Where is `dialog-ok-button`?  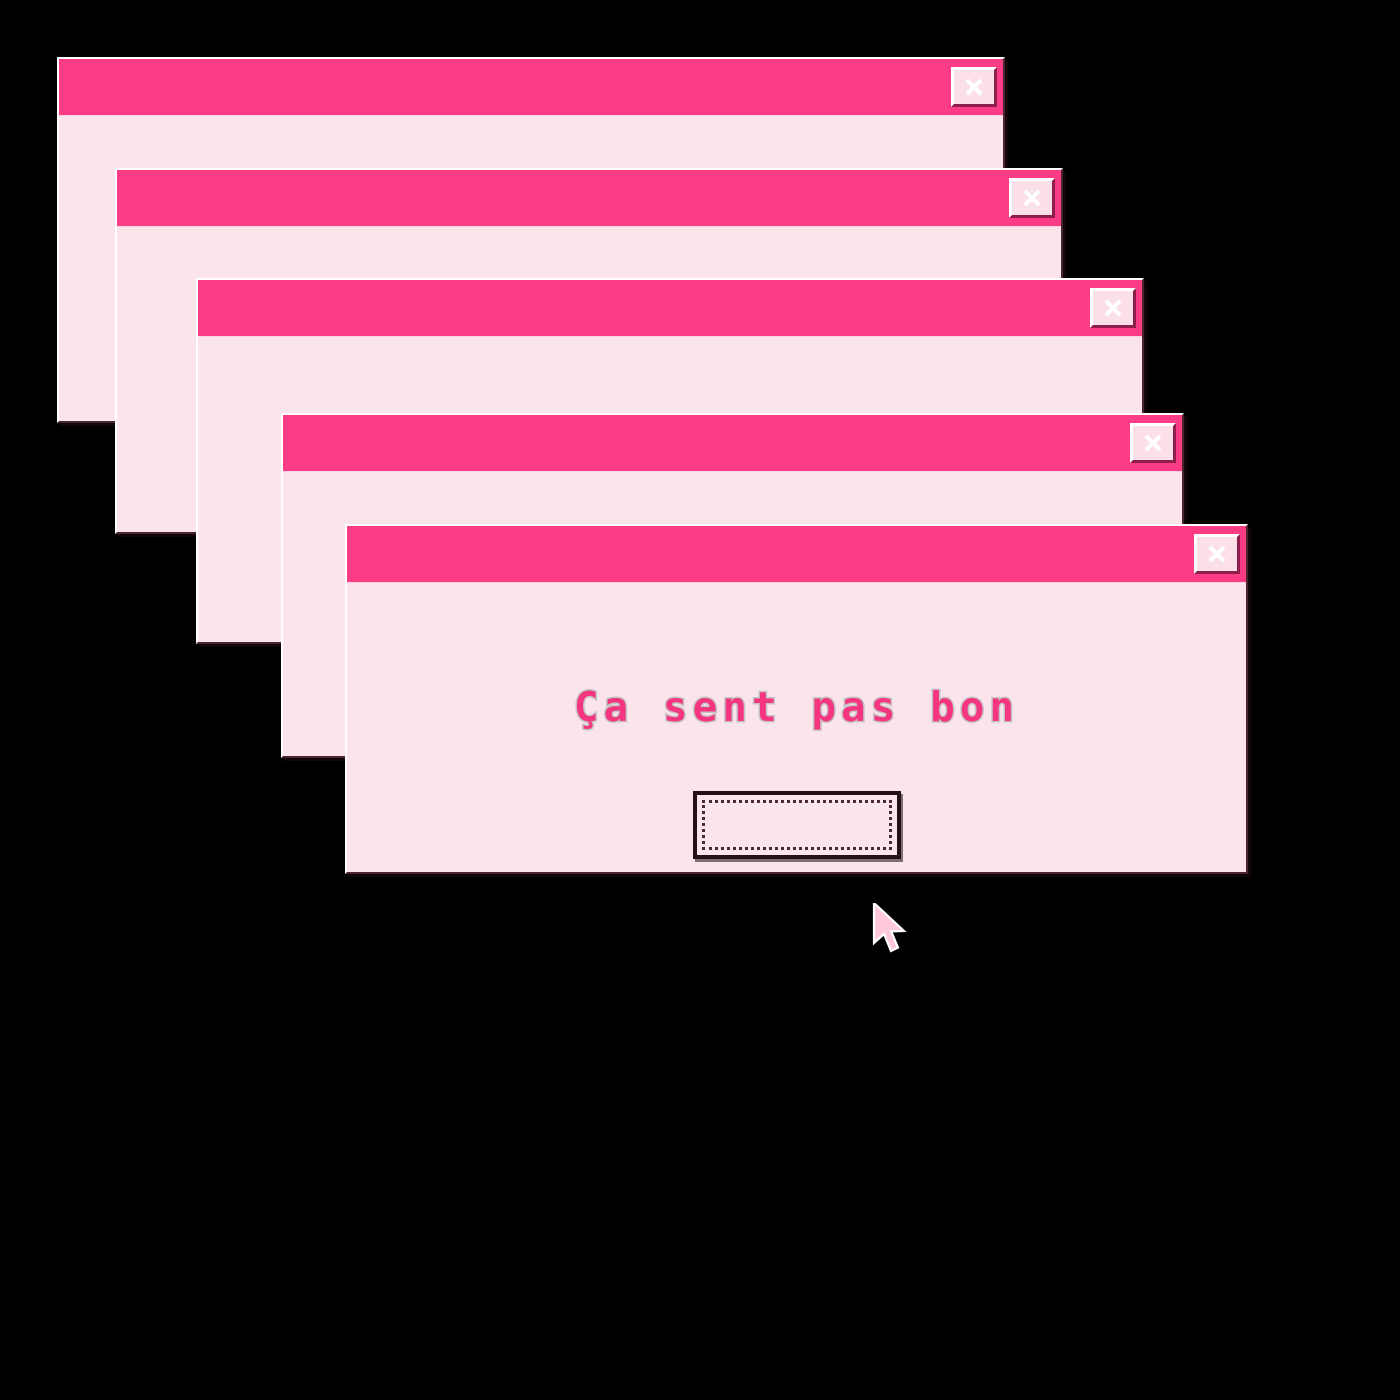
dialog-ok-button is located at coordinates (796, 825).